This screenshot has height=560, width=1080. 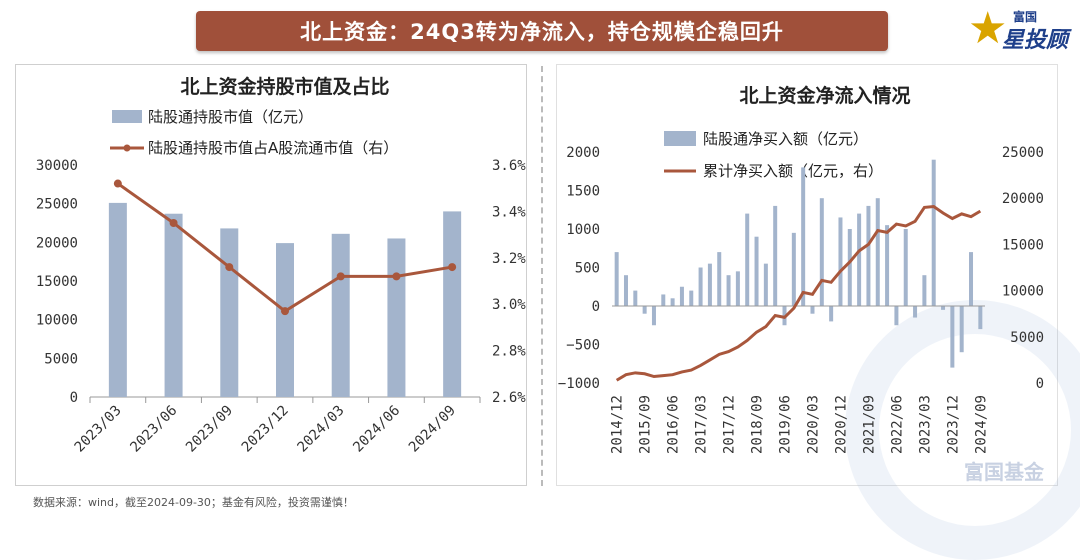 I want to click on y-left-tick: 20000, so click(x=57, y=243).